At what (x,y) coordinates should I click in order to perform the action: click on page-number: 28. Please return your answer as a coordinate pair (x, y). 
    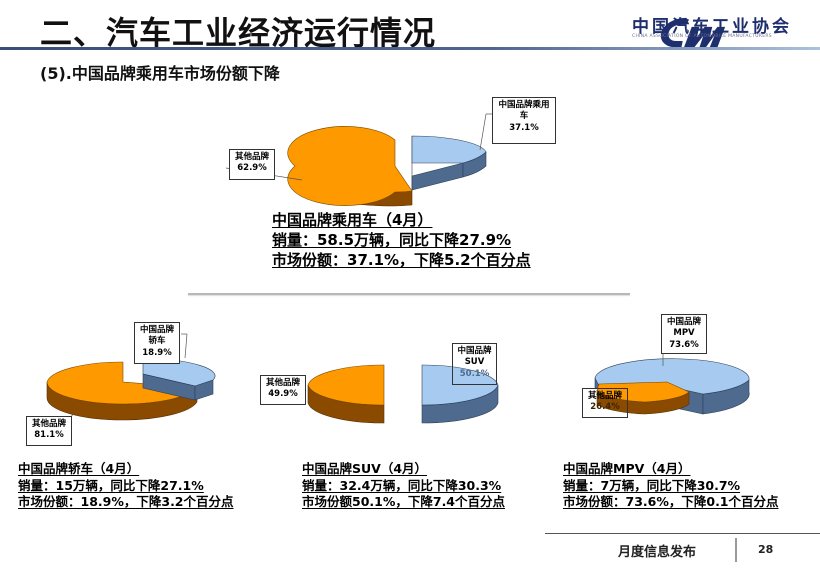
    Looking at the image, I should click on (766, 549).